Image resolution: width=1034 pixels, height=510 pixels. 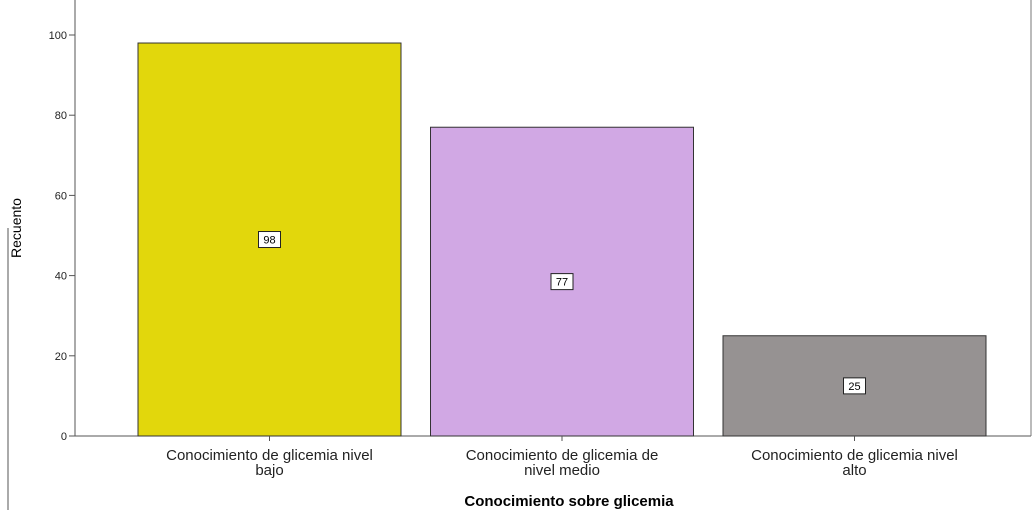 I want to click on x-tick-label-line: alto, so click(x=854, y=470).